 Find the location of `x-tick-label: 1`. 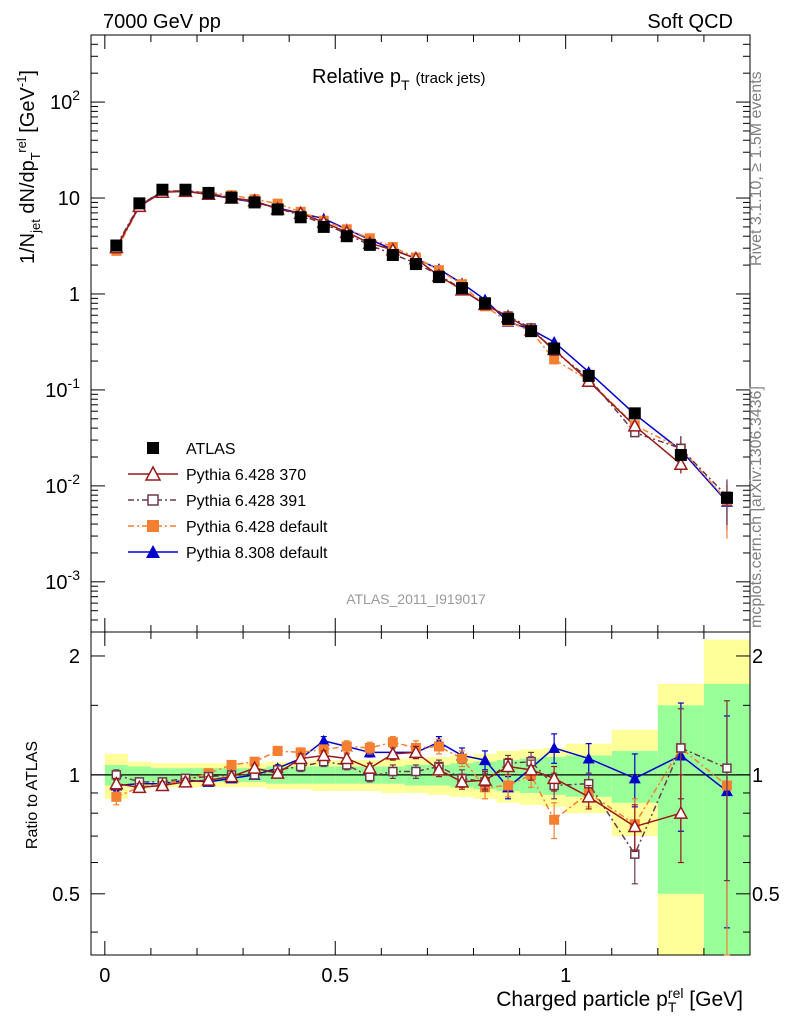

x-tick-label: 1 is located at coordinates (565, 976).